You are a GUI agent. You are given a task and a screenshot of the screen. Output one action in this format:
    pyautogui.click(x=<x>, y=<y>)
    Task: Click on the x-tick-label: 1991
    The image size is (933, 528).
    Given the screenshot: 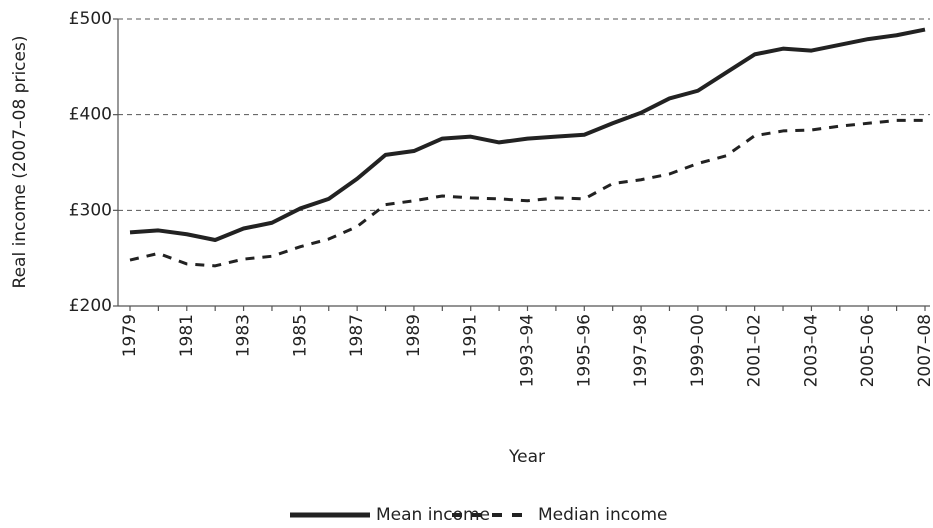 What is the action you would take?
    pyautogui.click(x=471, y=335)
    